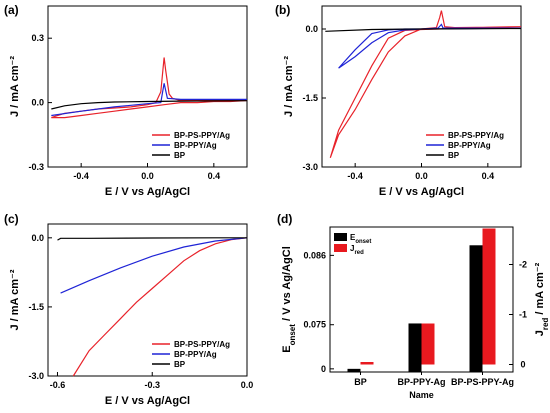 The height and width of the screenshot is (413, 550). What do you see at coordinates (522, 365) in the screenshot?
I see `y2-tick-label: 0` at bounding box center [522, 365].